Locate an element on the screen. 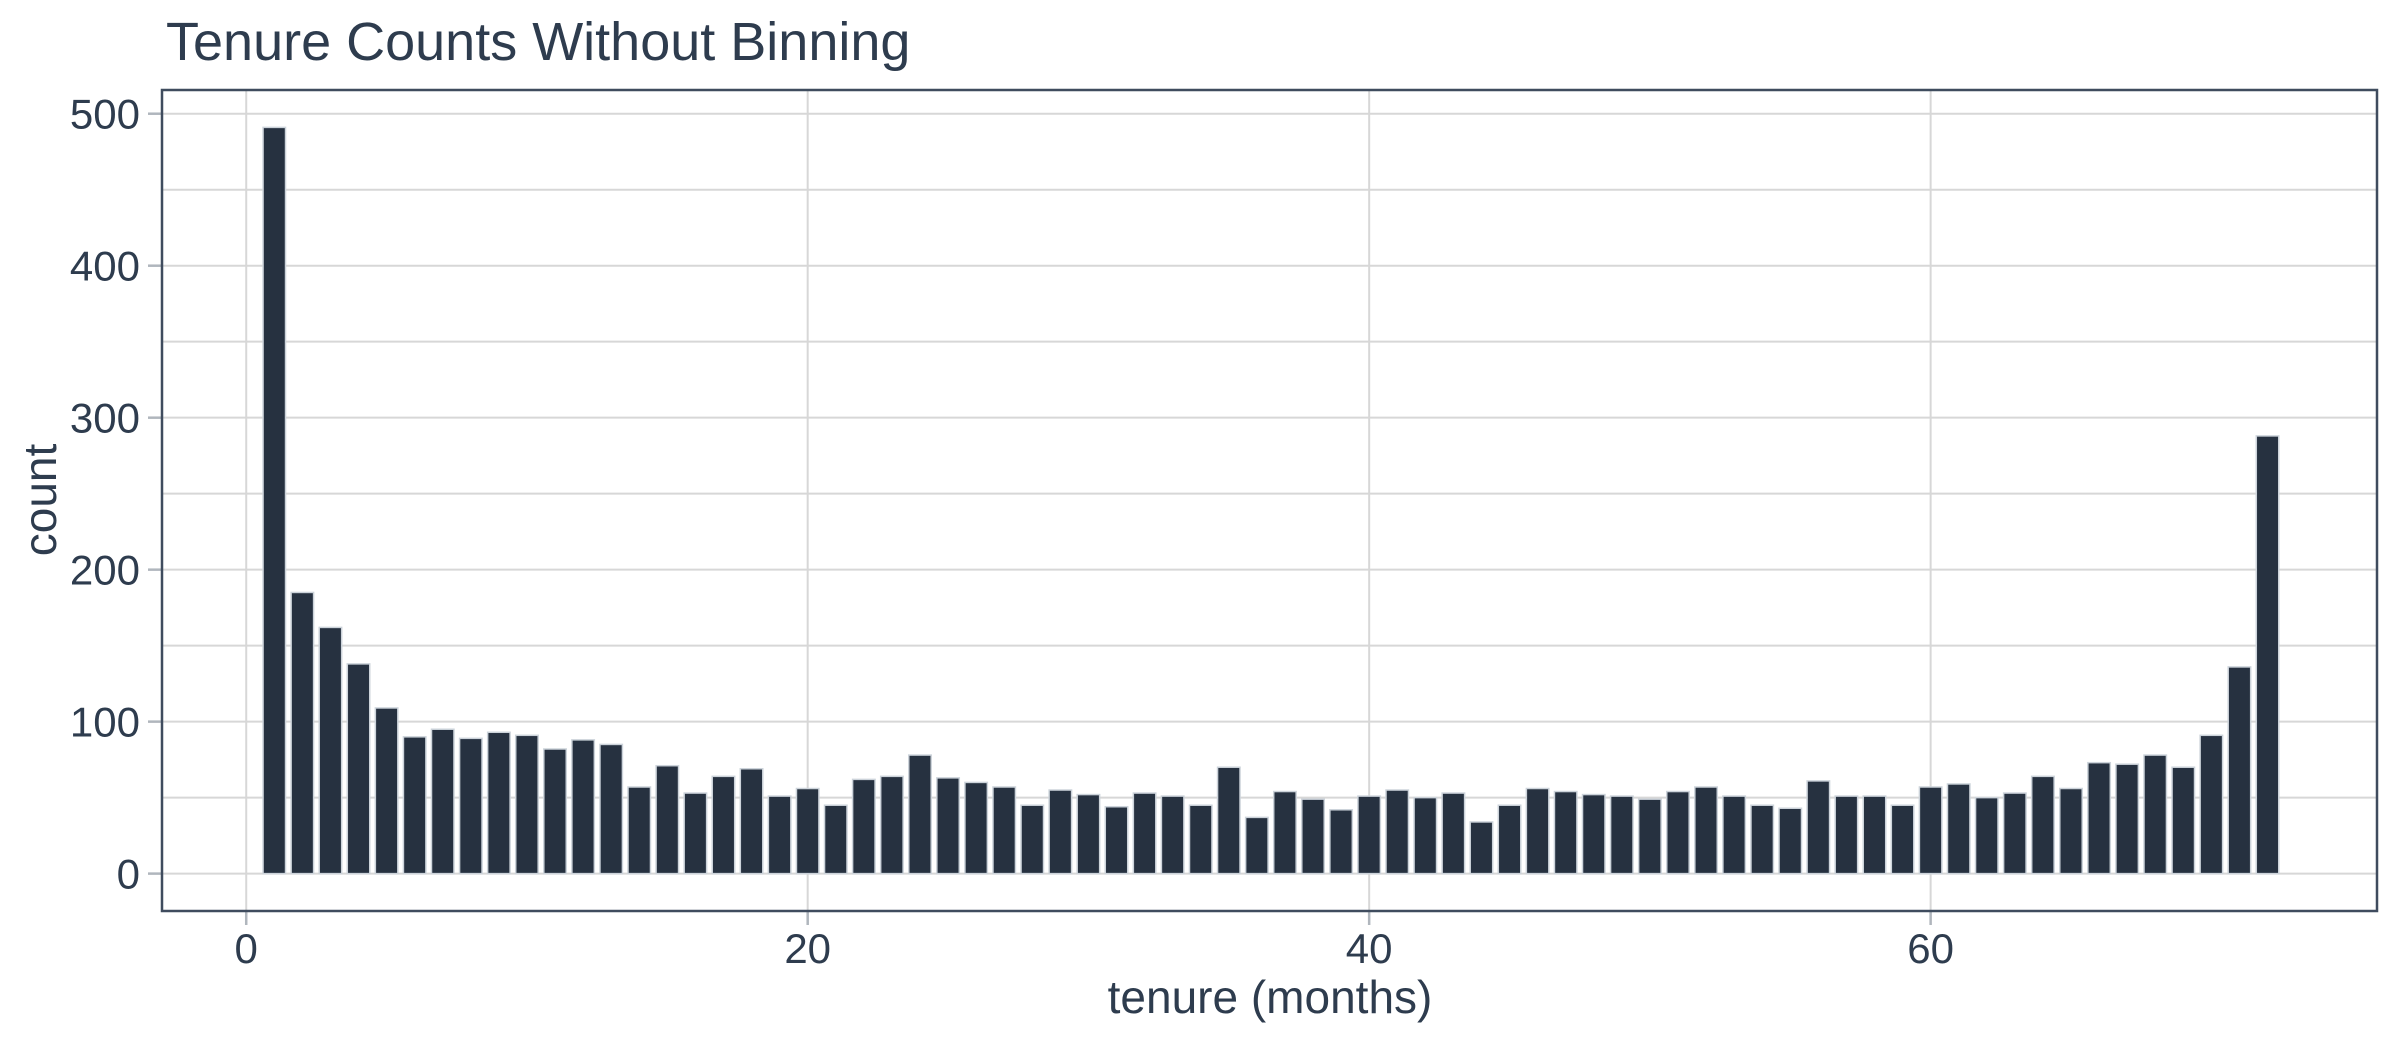 This screenshot has height=1050, width=2400. x-tick-label: 60 is located at coordinates (1930, 948).